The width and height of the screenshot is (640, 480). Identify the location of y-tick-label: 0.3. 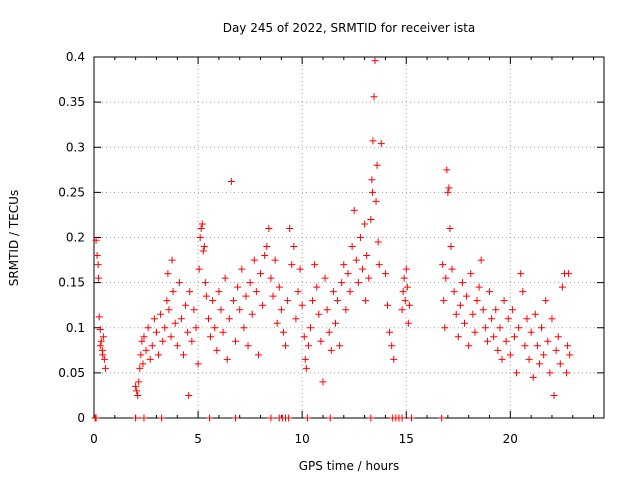
(75, 147).